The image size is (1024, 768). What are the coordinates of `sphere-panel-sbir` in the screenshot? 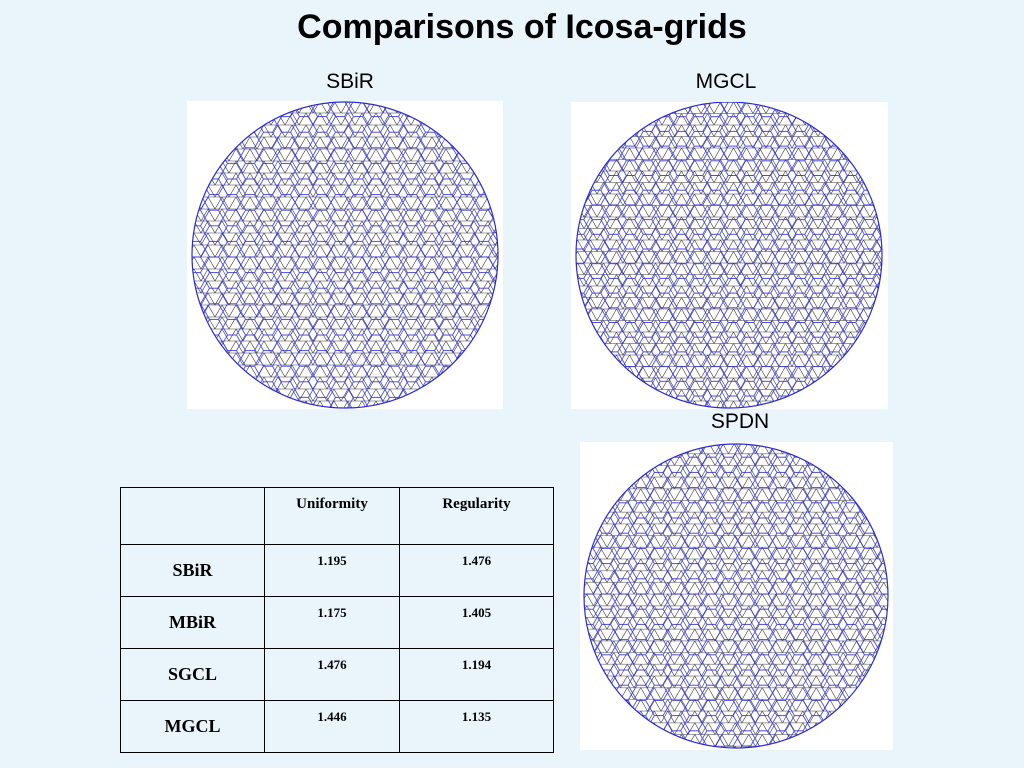 It's located at (345, 255).